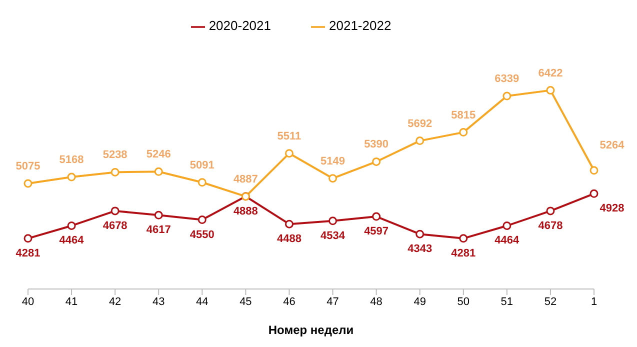 The width and height of the screenshot is (637, 347). Describe the element at coordinates (158, 302) in the screenshot. I see `x-tick-label: 43` at that location.